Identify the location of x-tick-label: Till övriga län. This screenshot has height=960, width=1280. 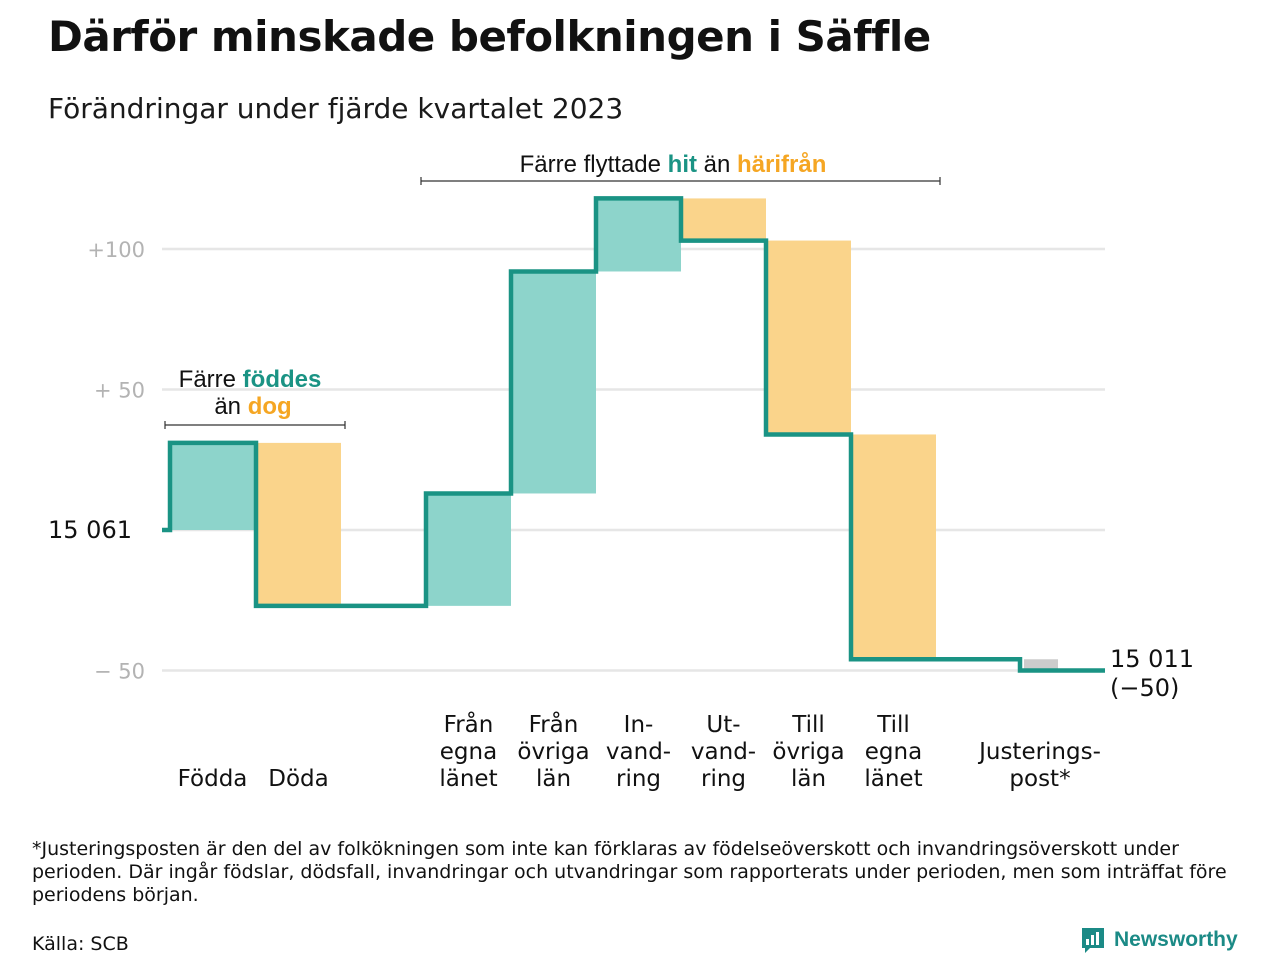
(808, 752).